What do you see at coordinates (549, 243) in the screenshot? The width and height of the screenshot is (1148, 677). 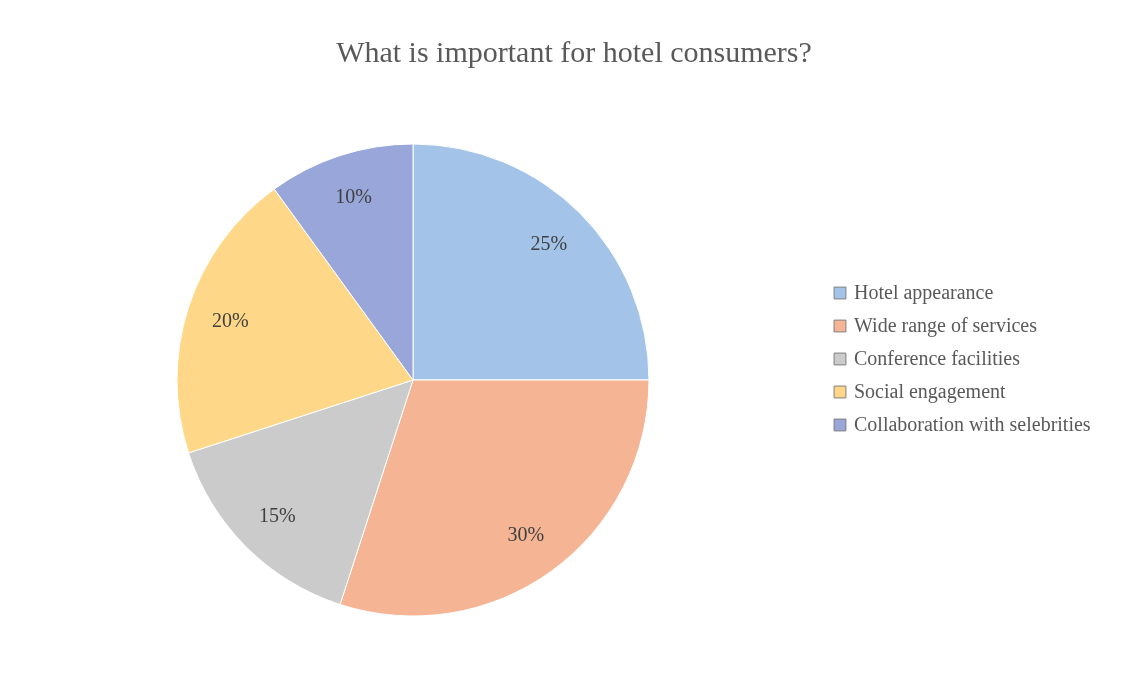 I see `data-label: 25%` at bounding box center [549, 243].